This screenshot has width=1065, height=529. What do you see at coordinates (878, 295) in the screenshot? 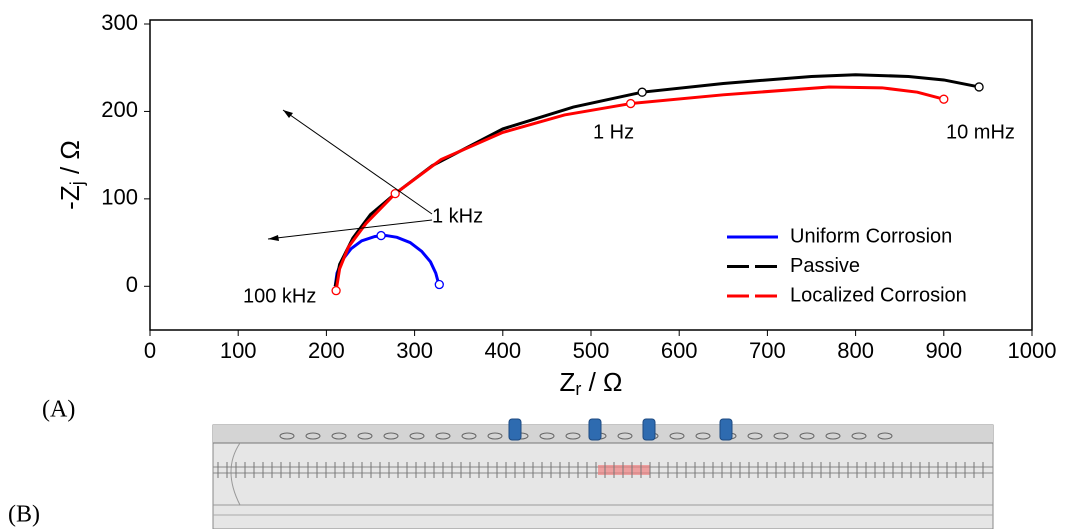
I see `legend-label: Localized Corrosion` at bounding box center [878, 295].